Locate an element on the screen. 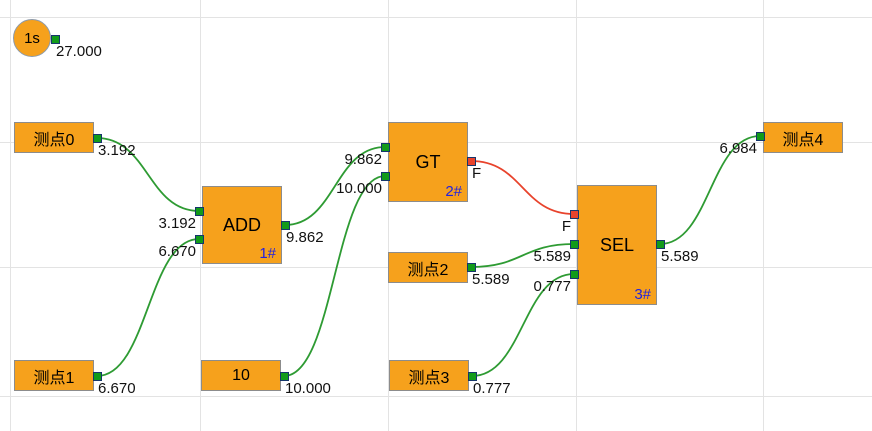  block-cedian3: 测点3 is located at coordinates (429, 375).